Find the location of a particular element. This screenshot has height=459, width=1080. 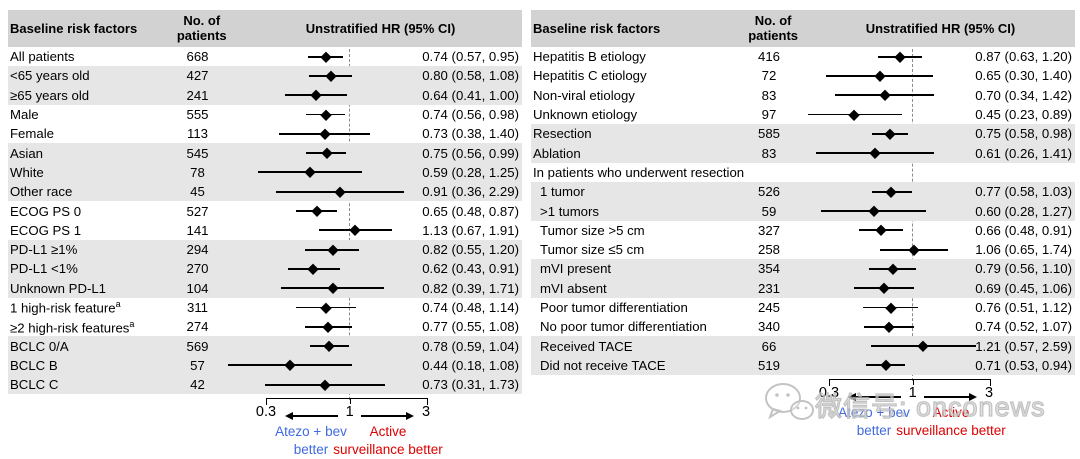

risk-factor-label-text: ECOG PS 0 is located at coordinates (46, 211).